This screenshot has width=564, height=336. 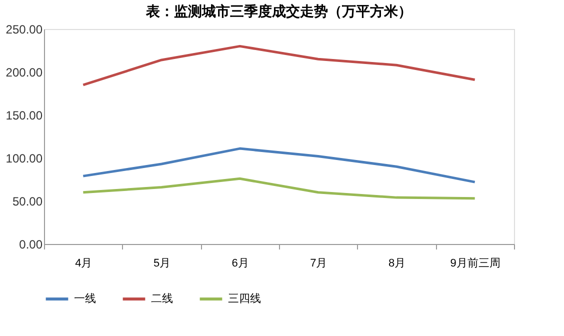 What do you see at coordinates (24, 115) in the screenshot?
I see `y-tick-label: 150.00` at bounding box center [24, 115].